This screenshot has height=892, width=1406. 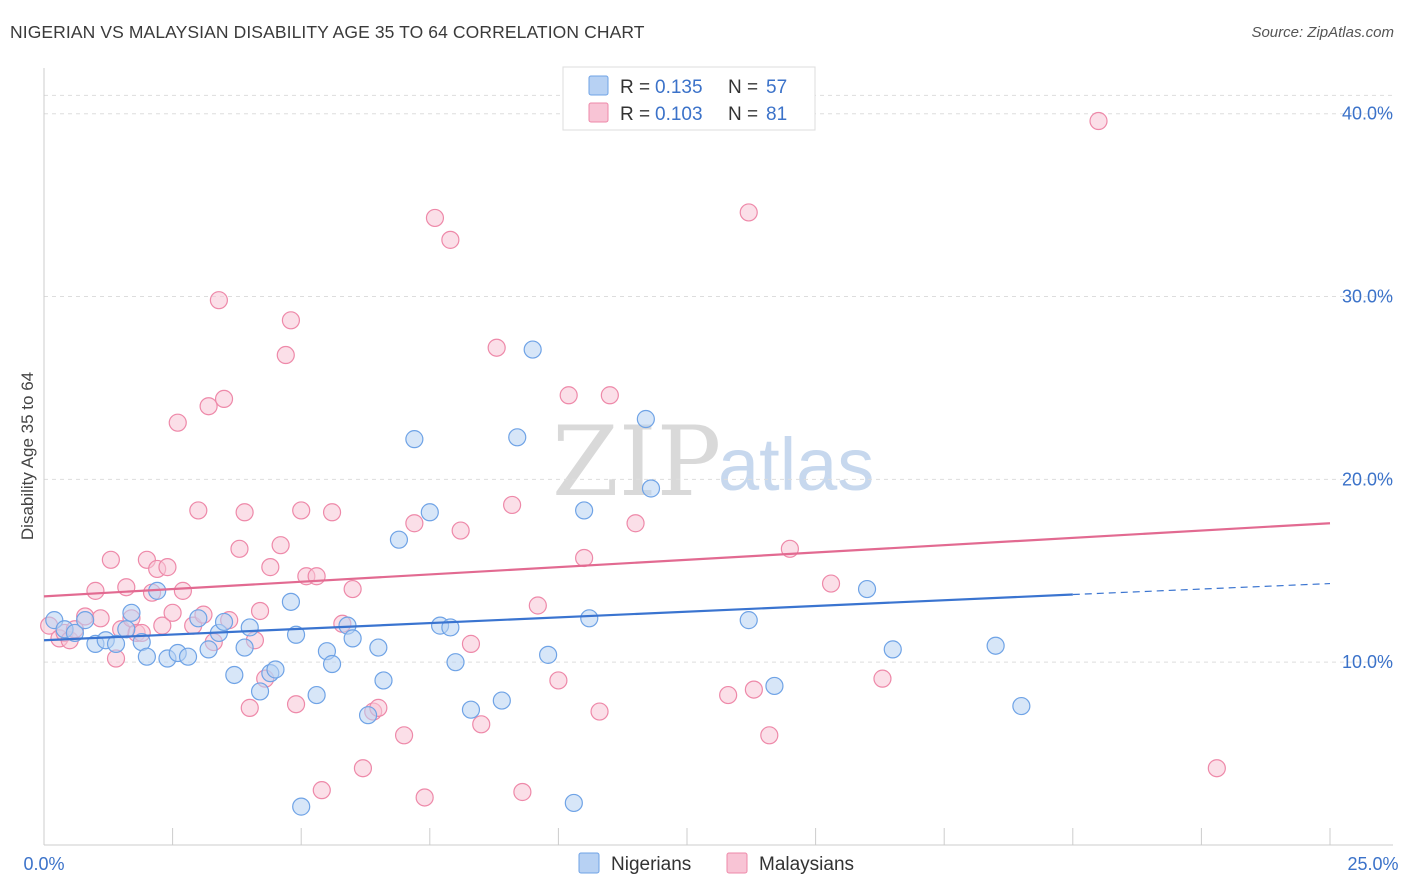 I want to click on bottom-legend-swatch-nigerians, so click(x=589, y=863).